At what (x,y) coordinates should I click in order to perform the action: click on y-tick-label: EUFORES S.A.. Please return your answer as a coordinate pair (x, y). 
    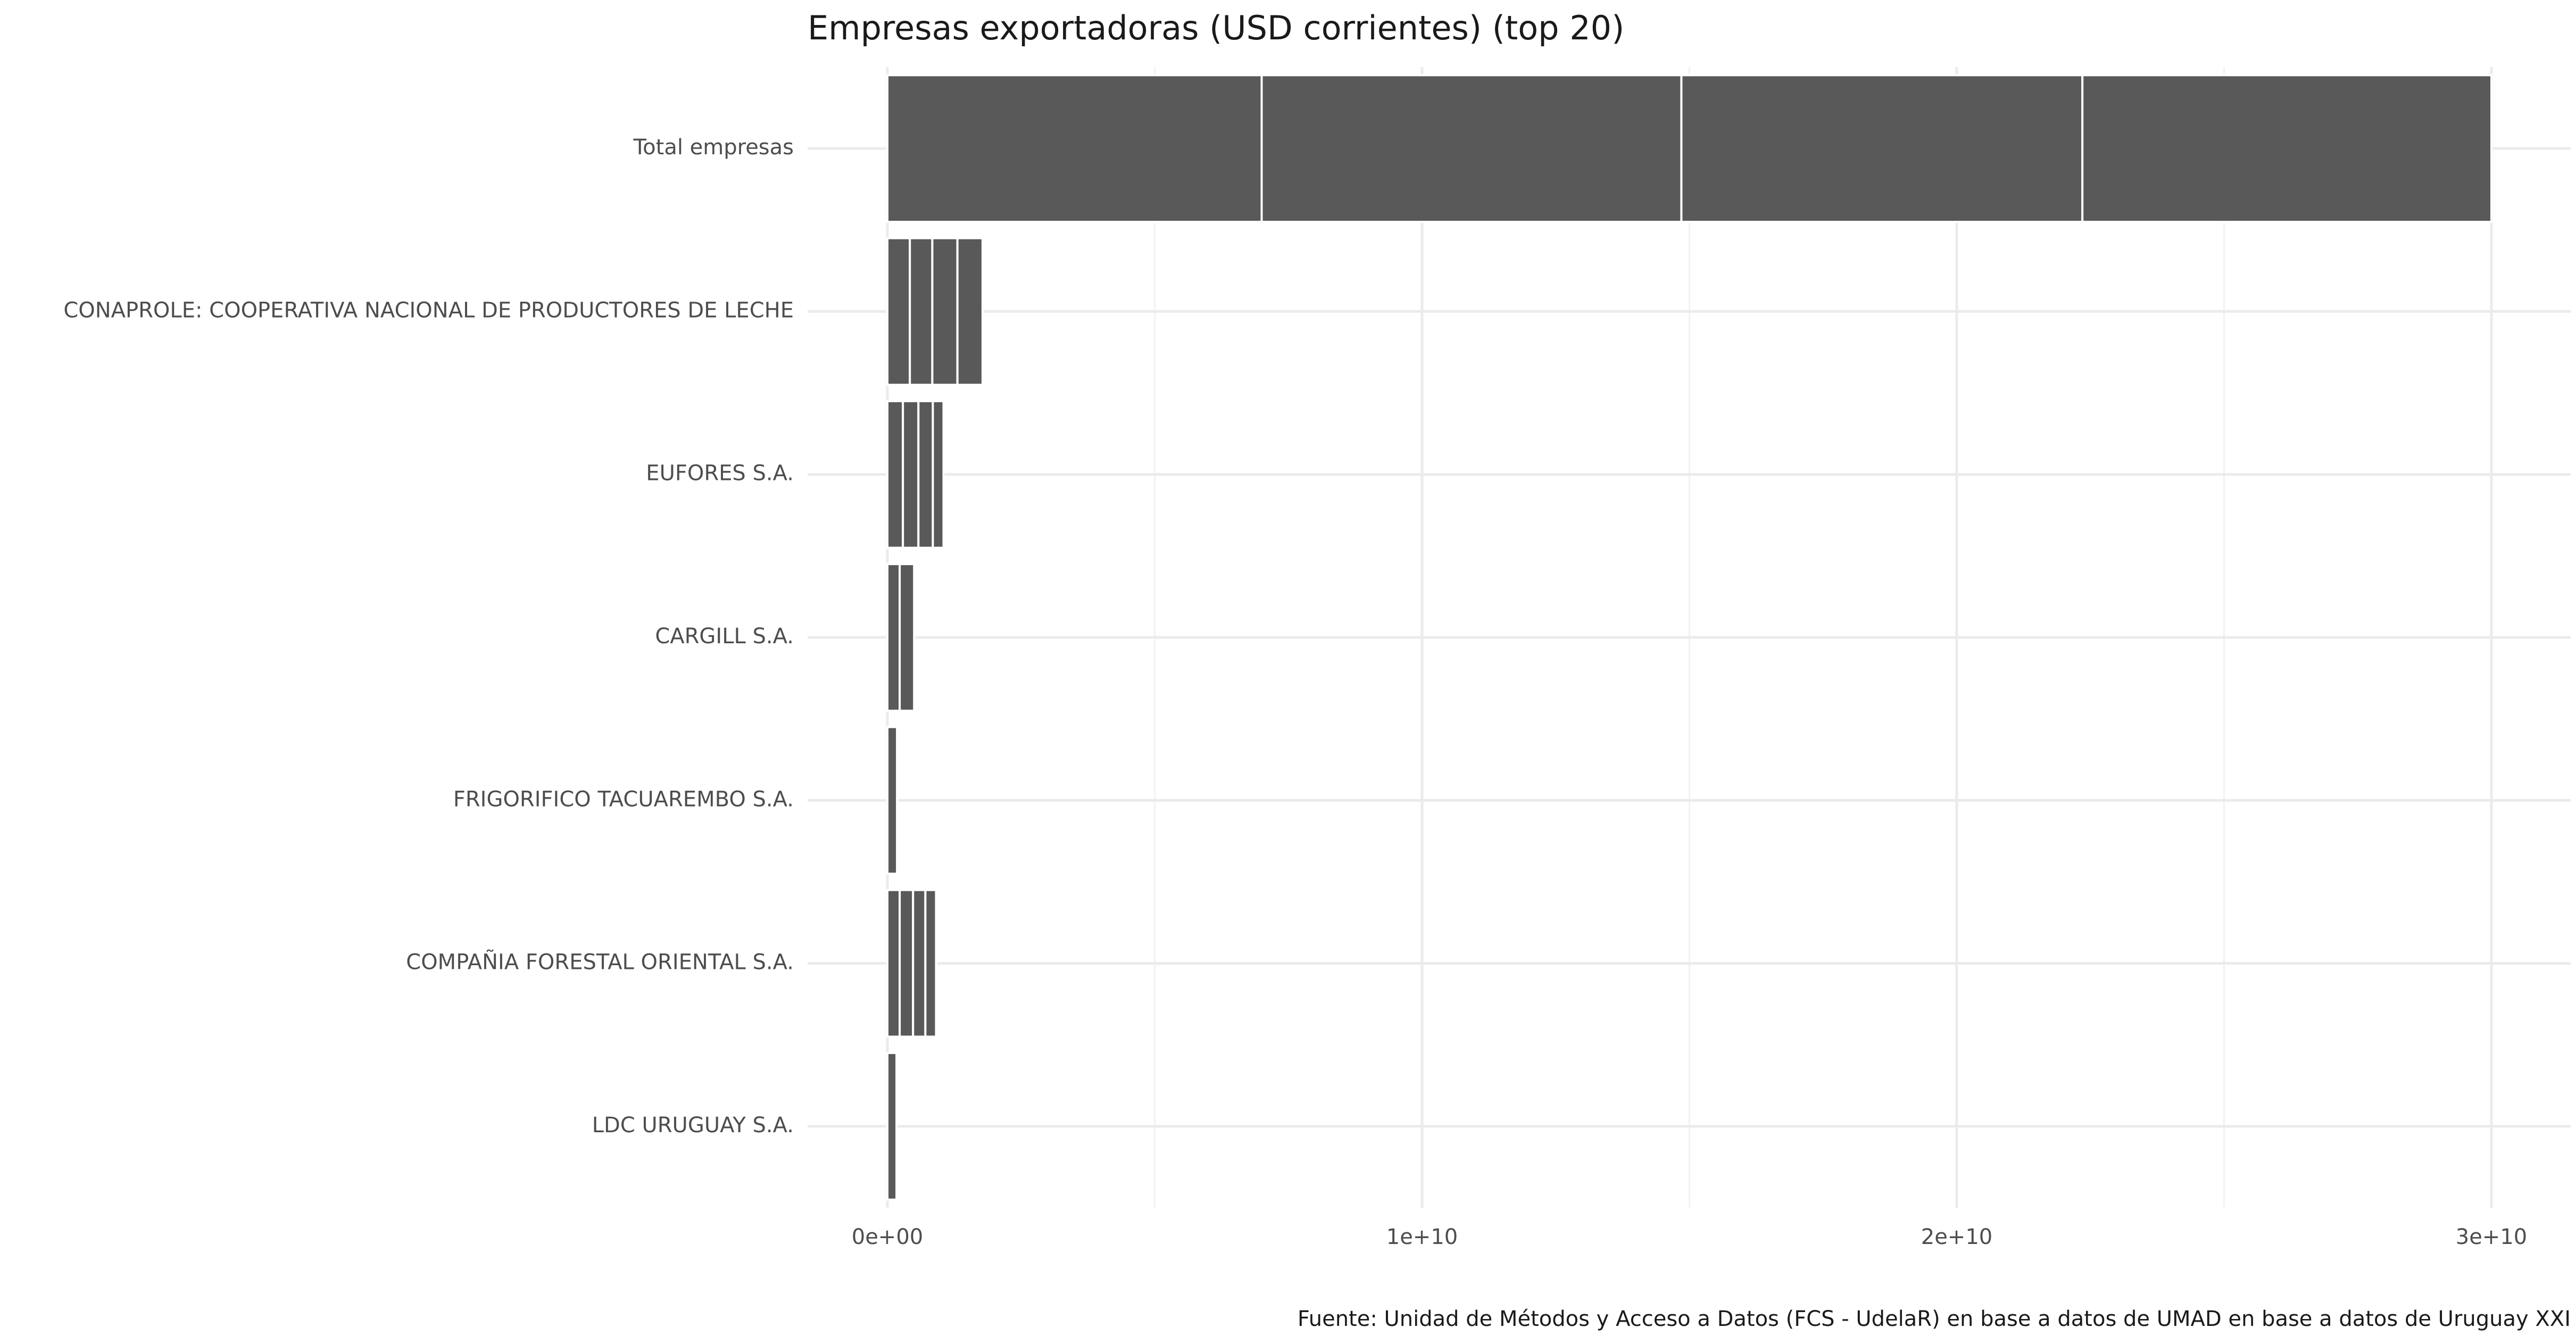
    Looking at the image, I should click on (720, 473).